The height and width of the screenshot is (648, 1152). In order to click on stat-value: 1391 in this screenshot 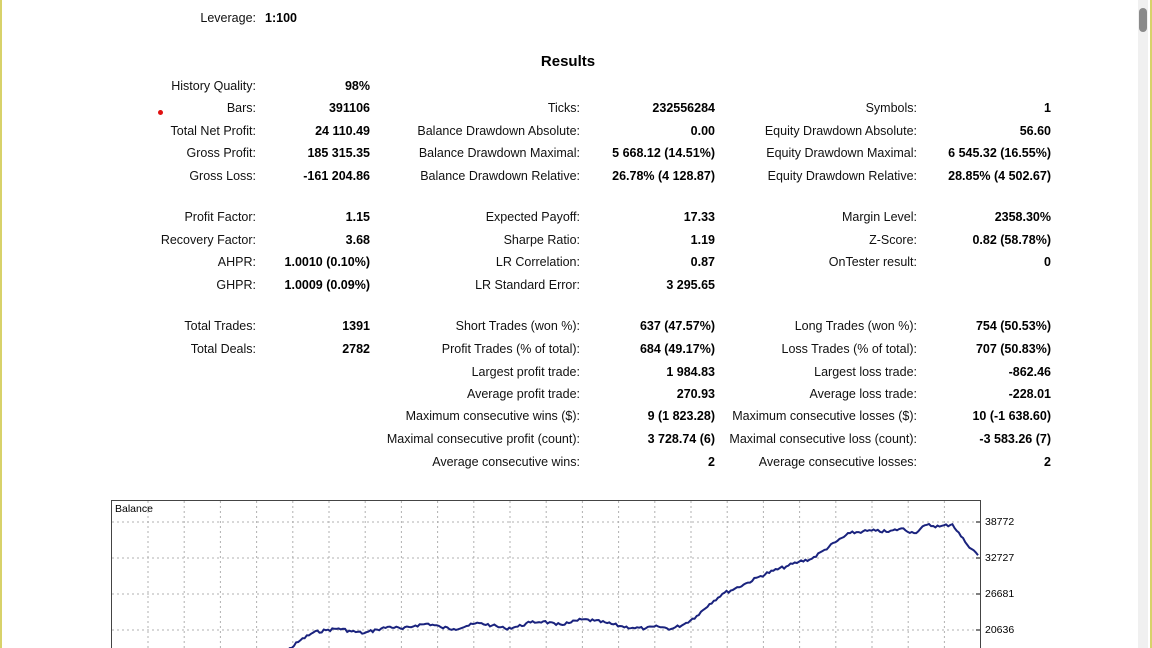, I will do `click(356, 326)`.